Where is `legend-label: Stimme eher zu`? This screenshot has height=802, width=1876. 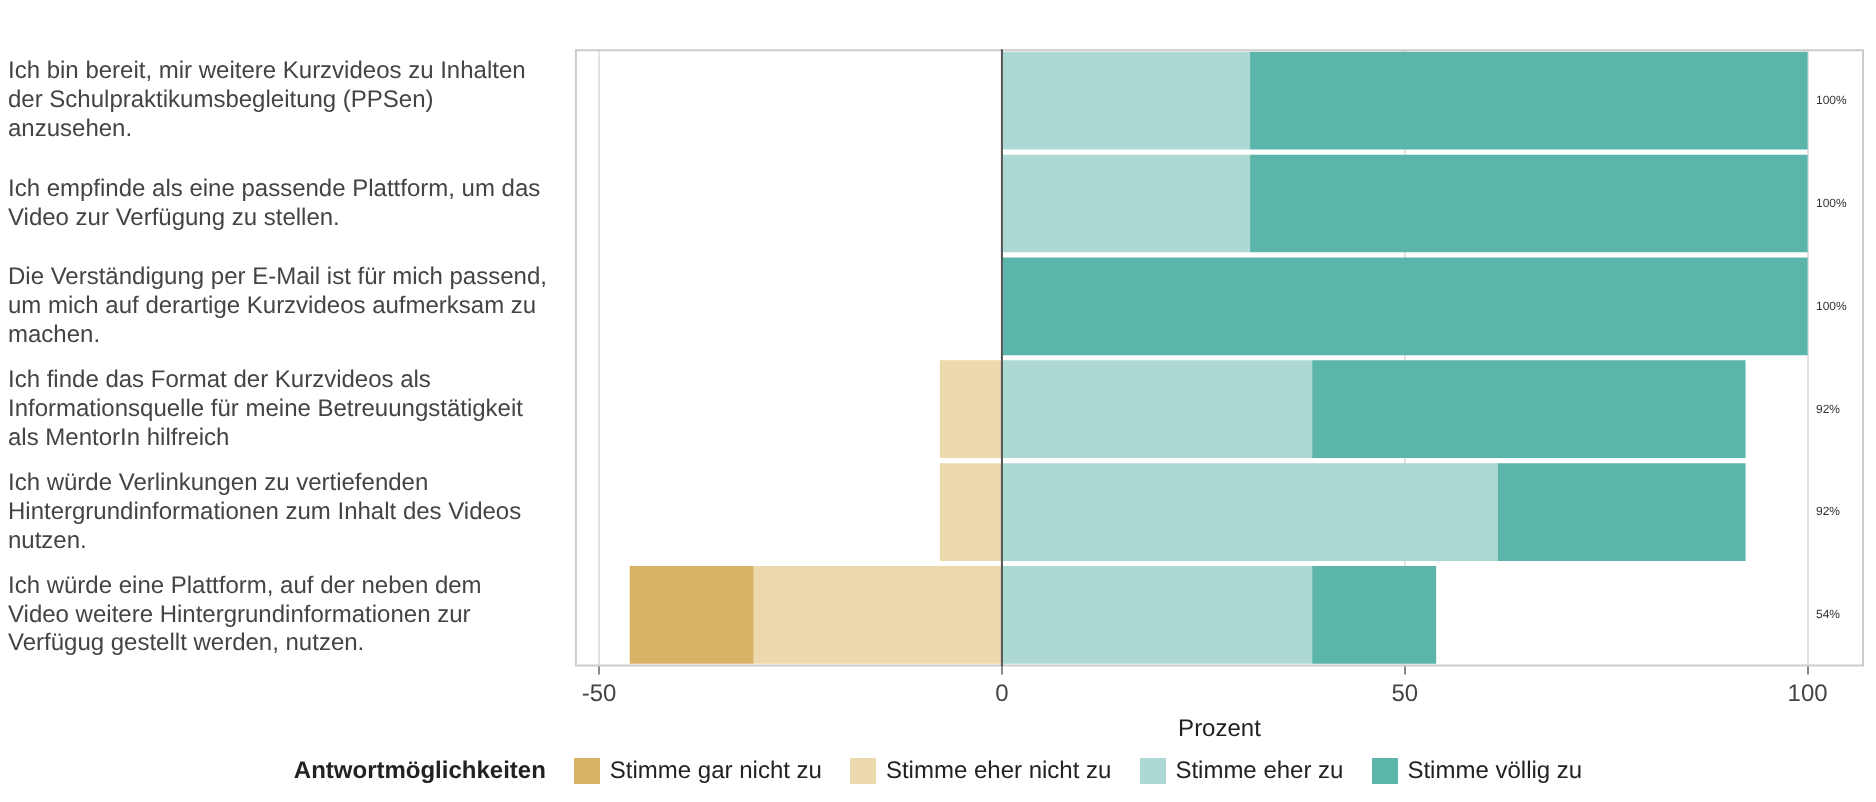 legend-label: Stimme eher zu is located at coordinates (1259, 770).